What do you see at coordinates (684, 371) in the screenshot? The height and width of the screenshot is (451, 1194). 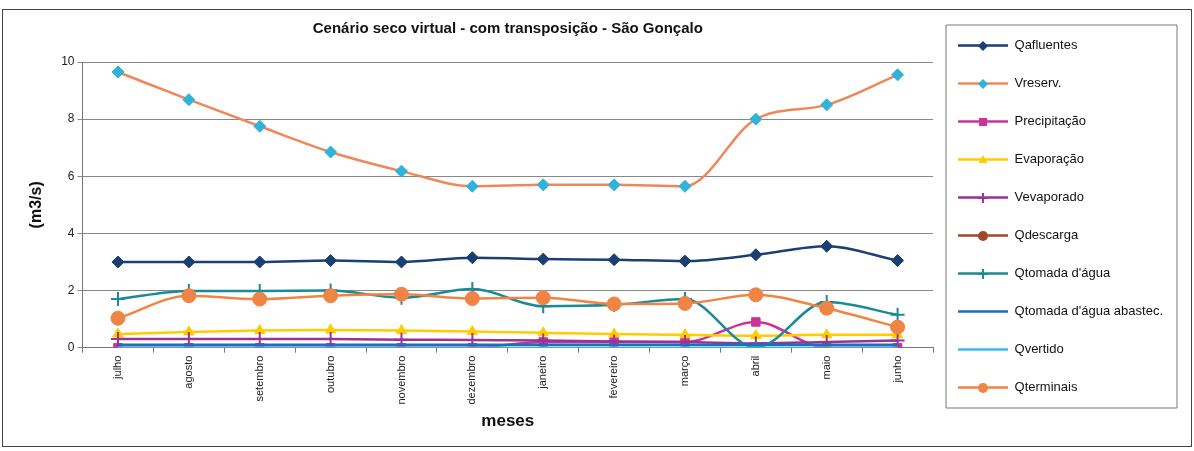 I see `x-tick-label: março` at bounding box center [684, 371].